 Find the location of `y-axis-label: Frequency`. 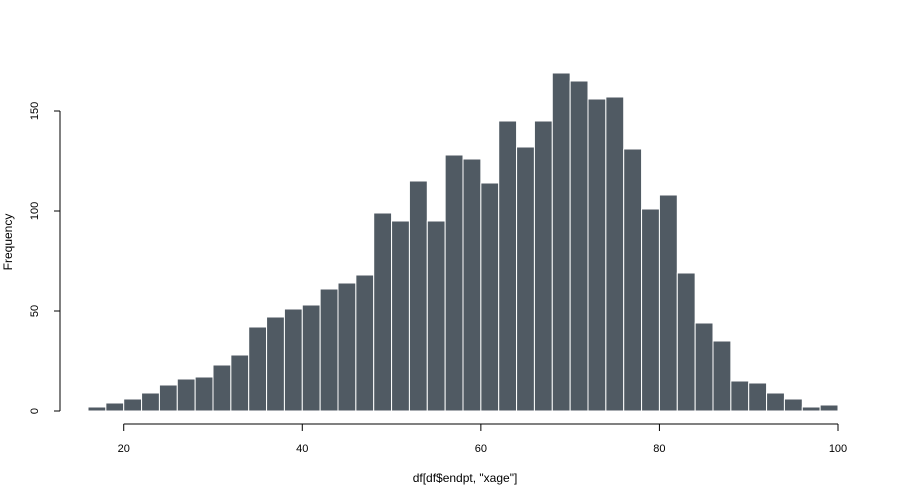

y-axis-label: Frequency is located at coordinates (8, 242).